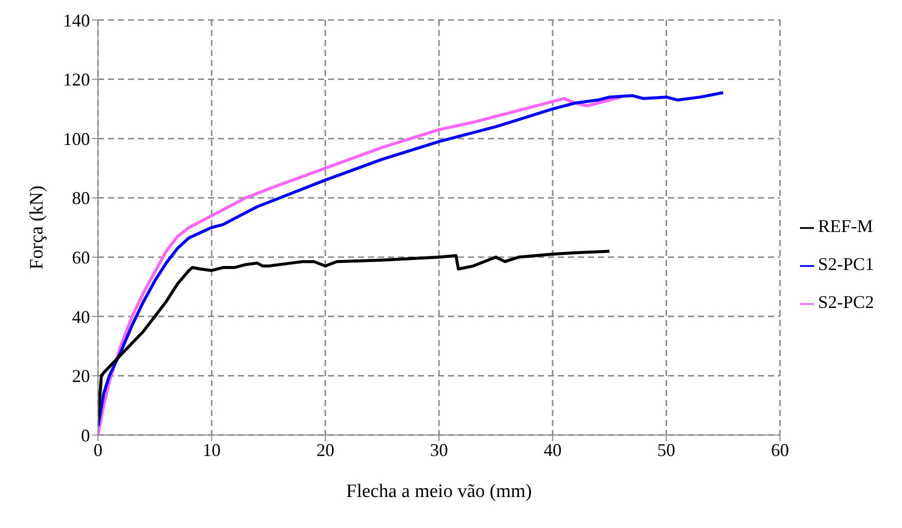 The height and width of the screenshot is (528, 902). What do you see at coordinates (76, 80) in the screenshot?
I see `y-tick-label: 120` at bounding box center [76, 80].